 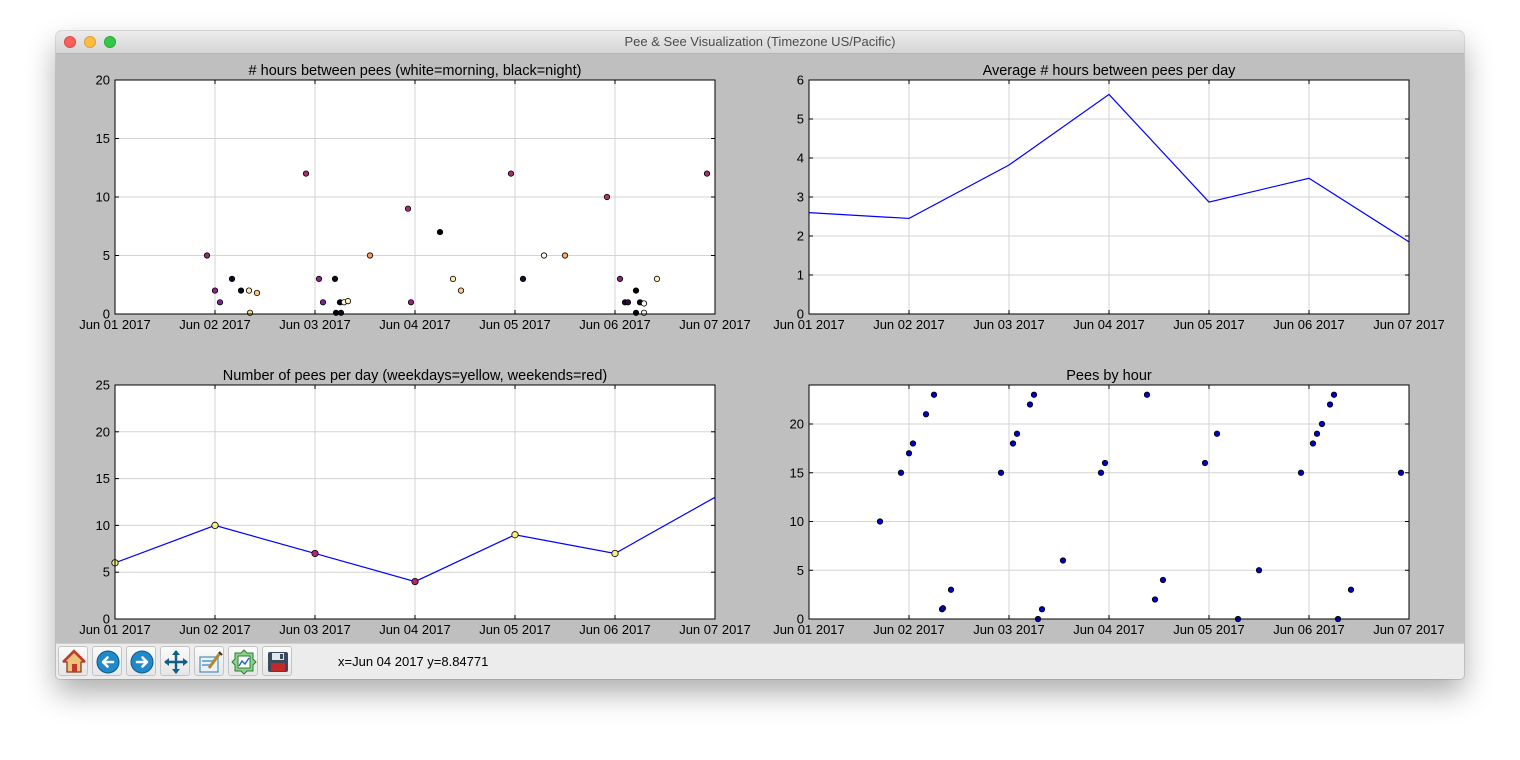 I want to click on y-tick-label: 2, so click(x=800, y=236).